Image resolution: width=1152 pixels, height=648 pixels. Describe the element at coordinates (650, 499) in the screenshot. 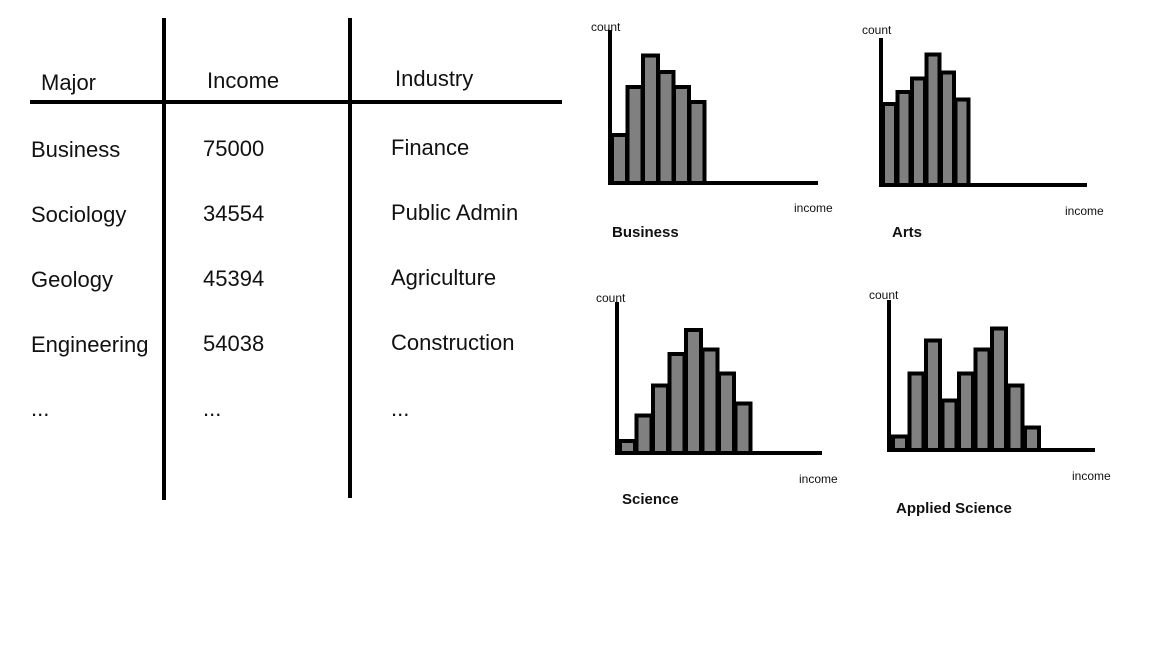

I see `chart-title: Science` at that location.